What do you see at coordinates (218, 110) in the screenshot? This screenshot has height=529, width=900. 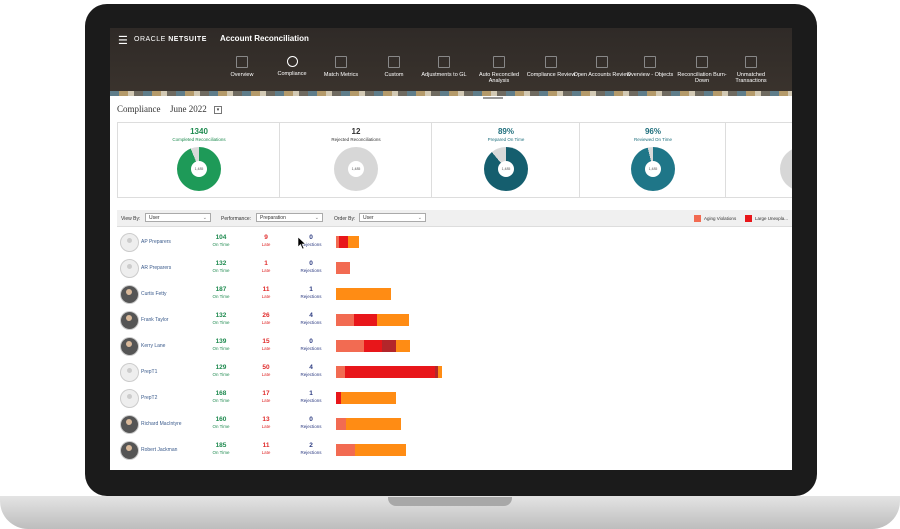 I see `period-dropdown-icon: ▾` at bounding box center [218, 110].